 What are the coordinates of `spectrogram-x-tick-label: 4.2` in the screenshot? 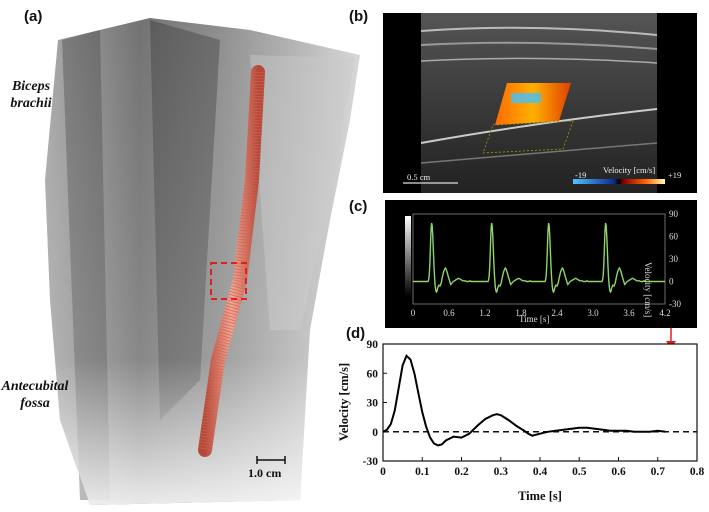 It's located at (664, 313).